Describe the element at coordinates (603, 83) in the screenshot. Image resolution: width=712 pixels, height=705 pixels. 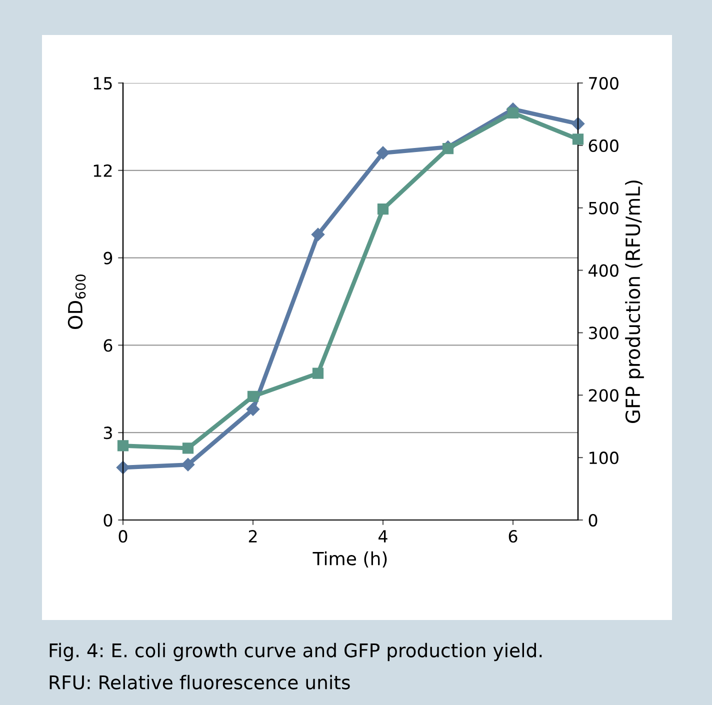
I see `y2-tick-label: 700` at that location.